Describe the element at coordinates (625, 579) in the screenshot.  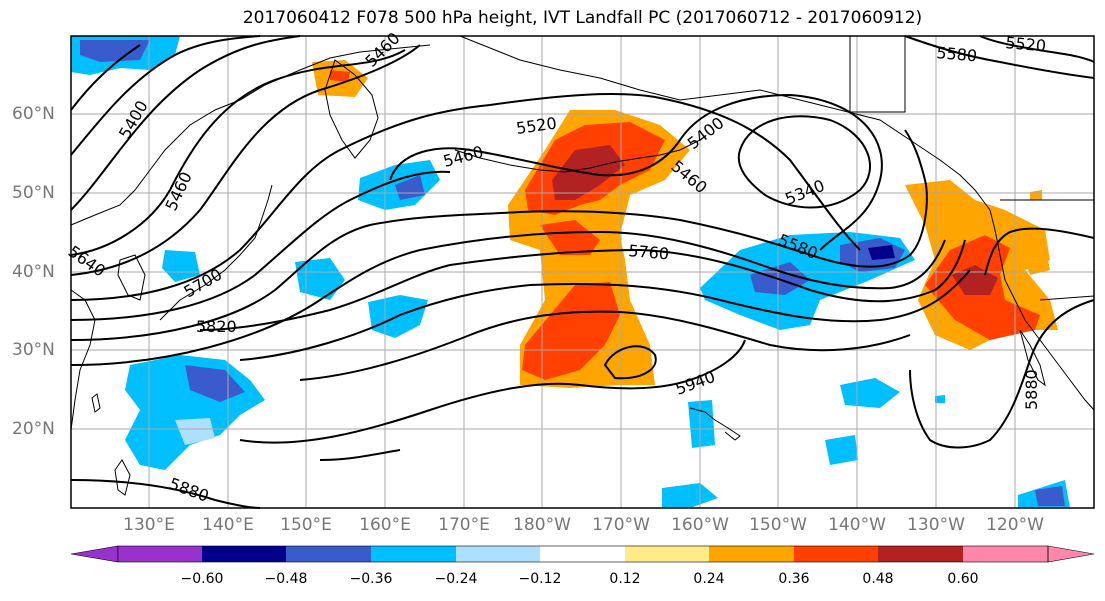
I see `colorbar-tick-label: 0.12` at that location.